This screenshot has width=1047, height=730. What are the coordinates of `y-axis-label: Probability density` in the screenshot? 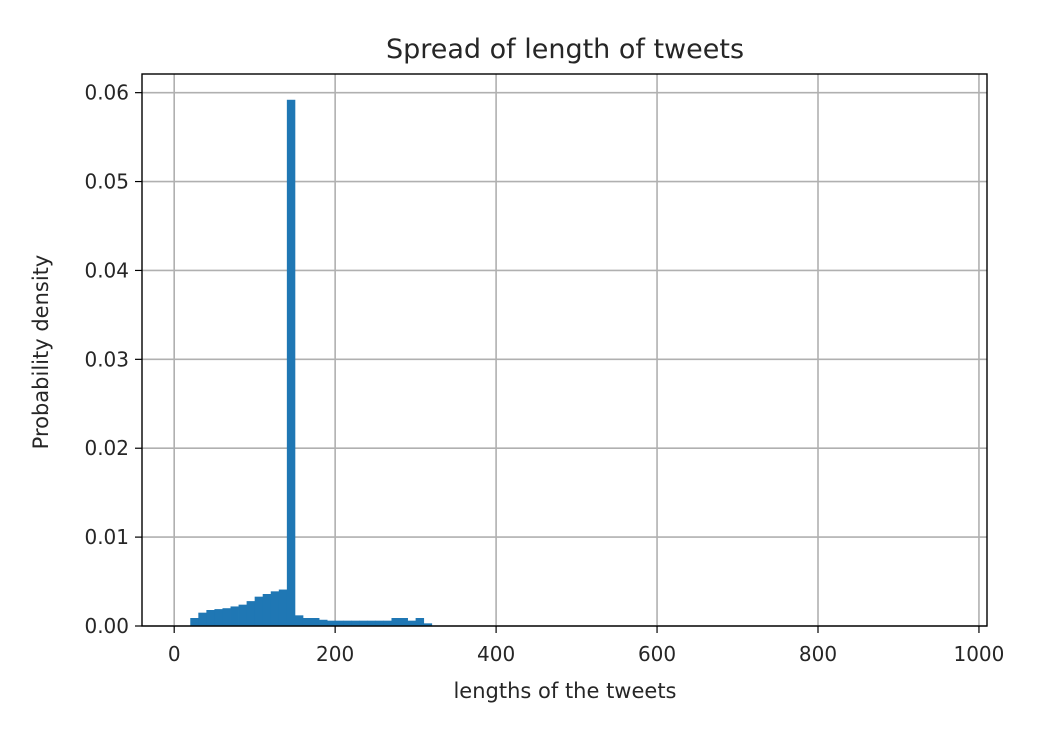 It's located at (41, 352).